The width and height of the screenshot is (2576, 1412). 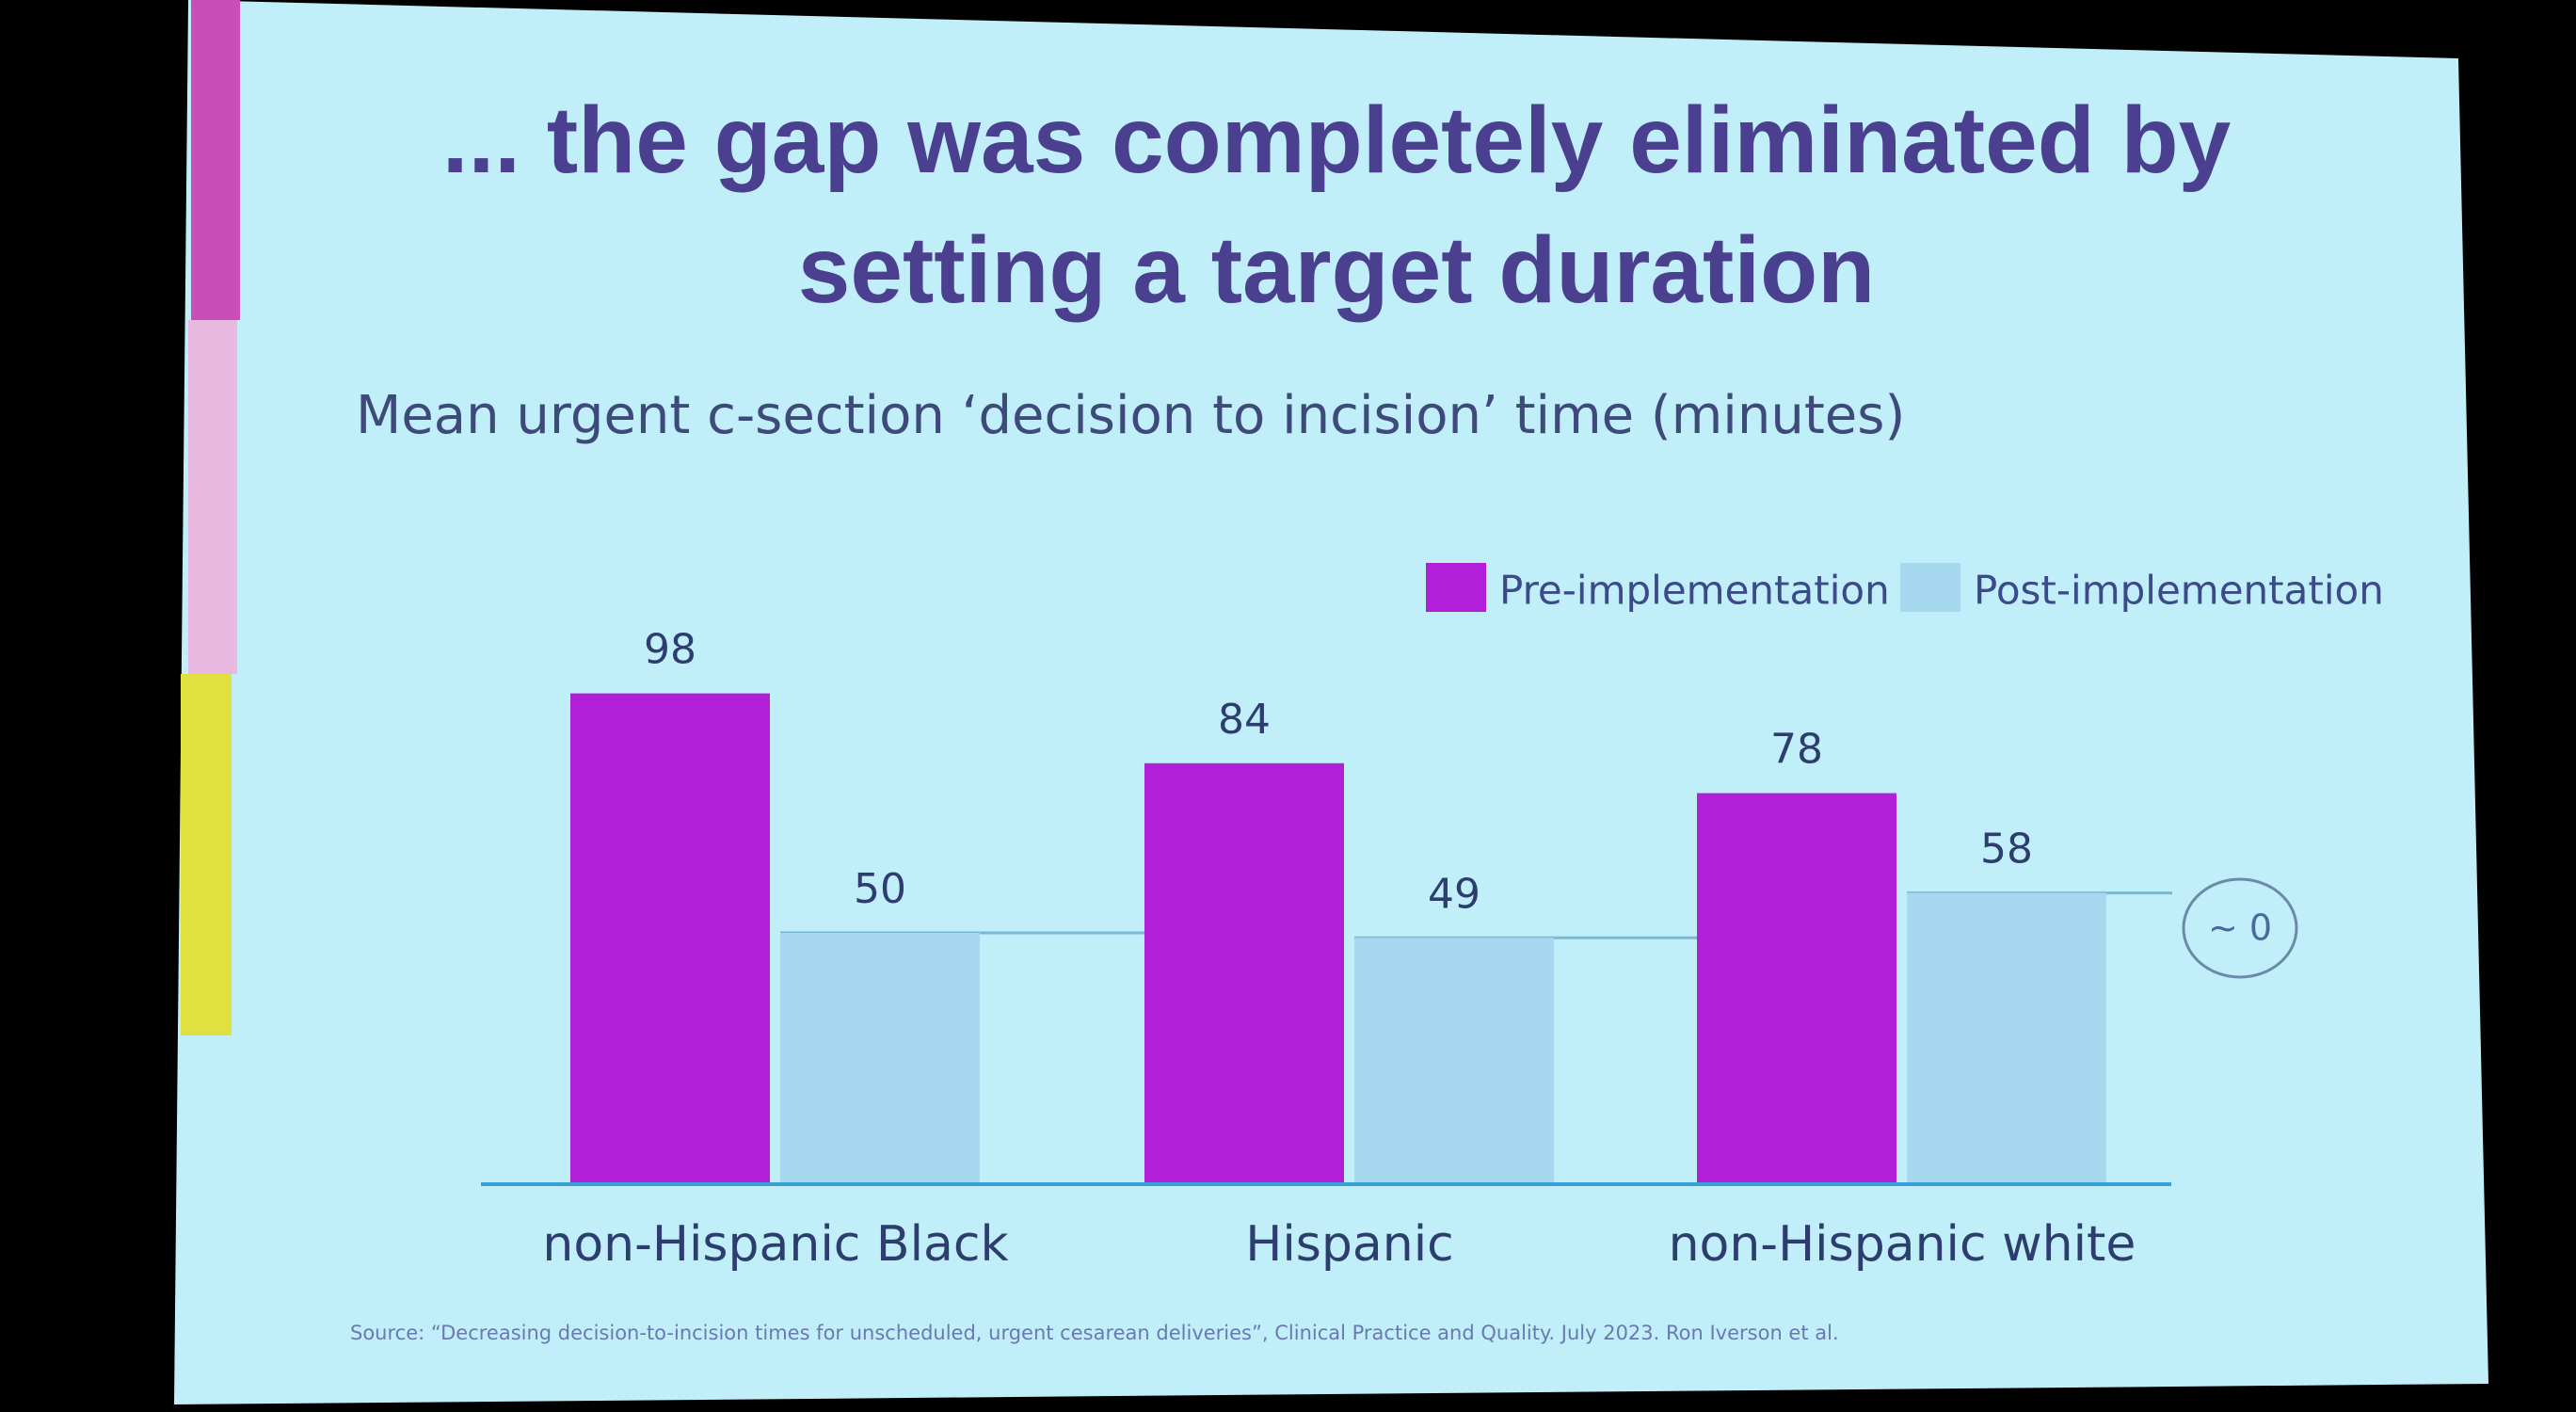 What do you see at coordinates (775, 1244) in the screenshot?
I see `x-tick-label: non-Hispanic Black` at bounding box center [775, 1244].